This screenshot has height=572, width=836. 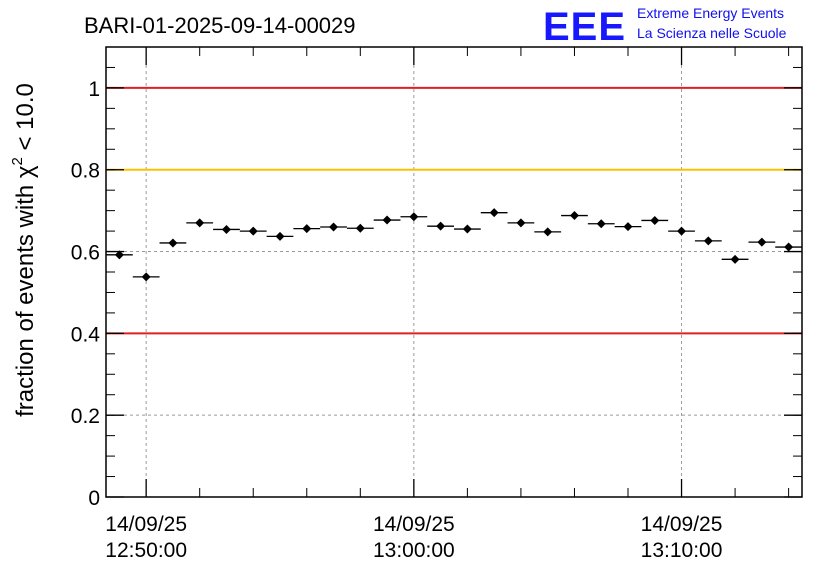 What do you see at coordinates (682, 550) in the screenshot?
I see `x-tick-time-label: 13:10:00` at bounding box center [682, 550].